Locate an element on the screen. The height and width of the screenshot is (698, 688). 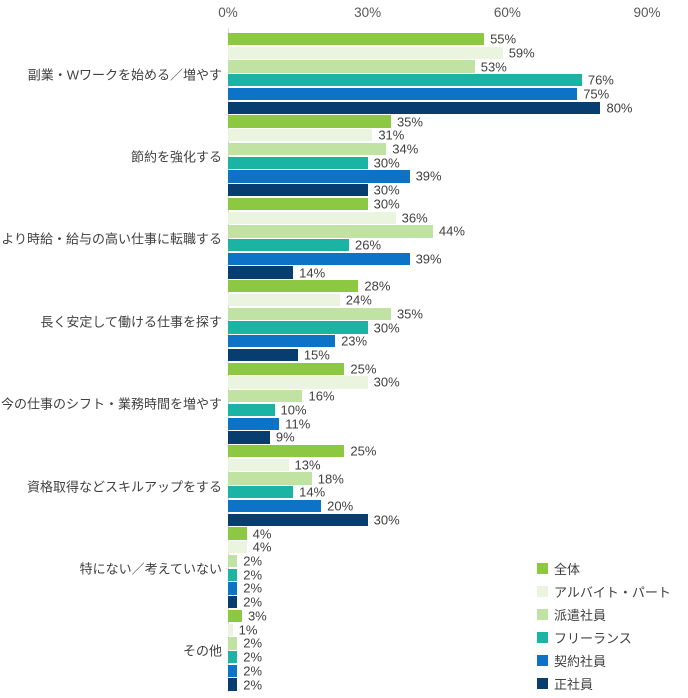
value-label: 75% is located at coordinates (596, 94).